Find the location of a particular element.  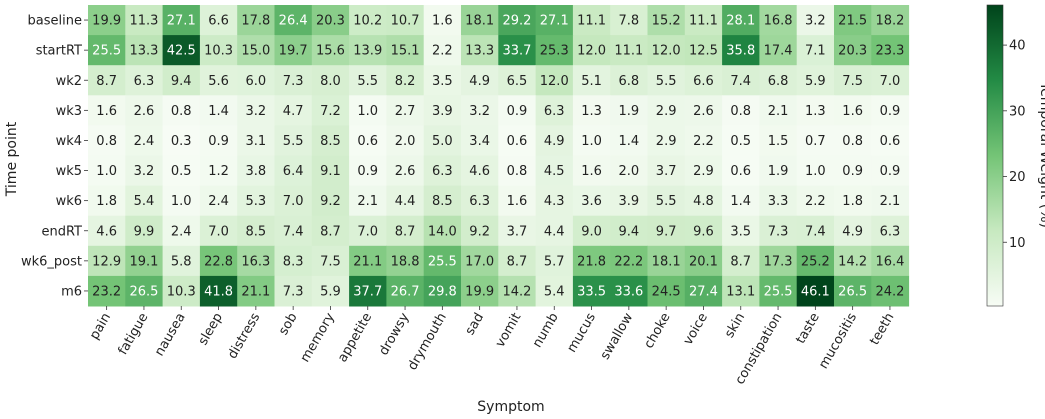

cell-value-label: 5.8 is located at coordinates (181, 261).